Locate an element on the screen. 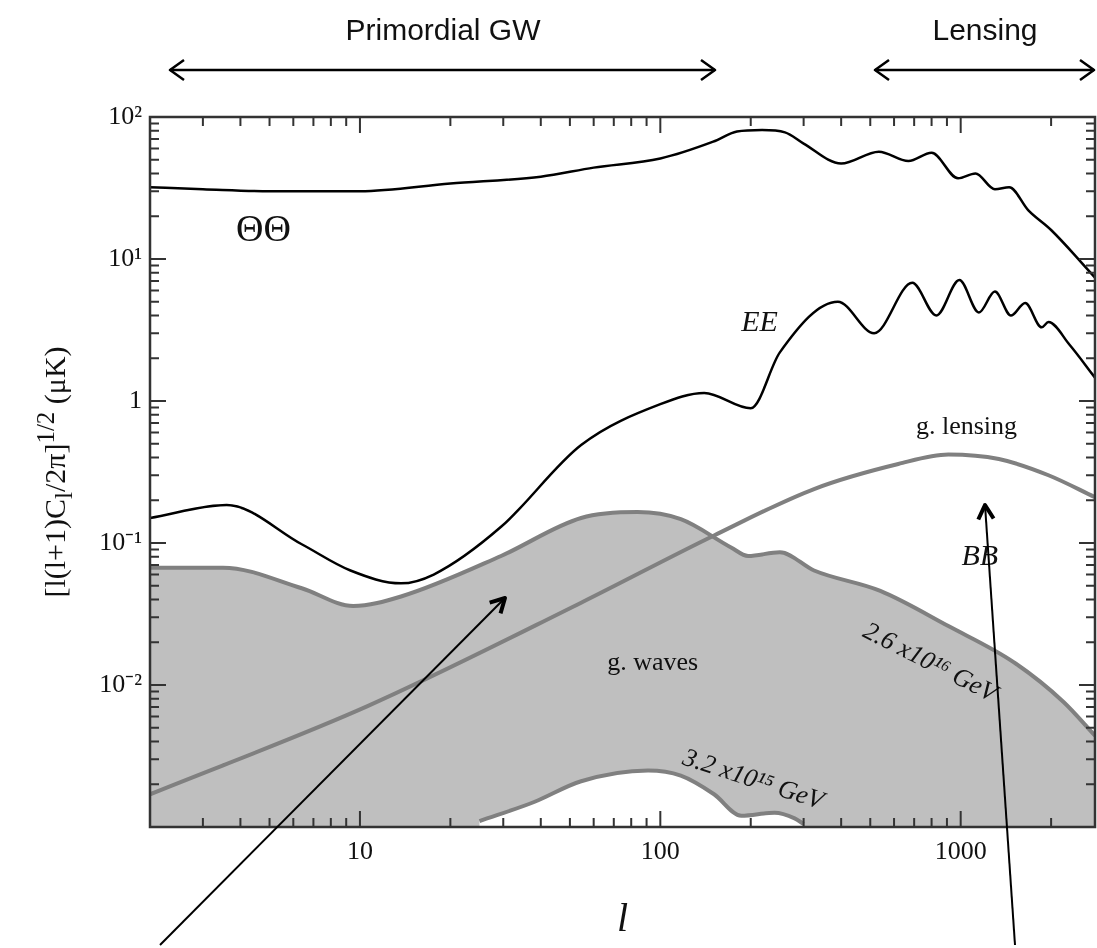  y-tick-label: 10² is located at coordinates (125, 115).